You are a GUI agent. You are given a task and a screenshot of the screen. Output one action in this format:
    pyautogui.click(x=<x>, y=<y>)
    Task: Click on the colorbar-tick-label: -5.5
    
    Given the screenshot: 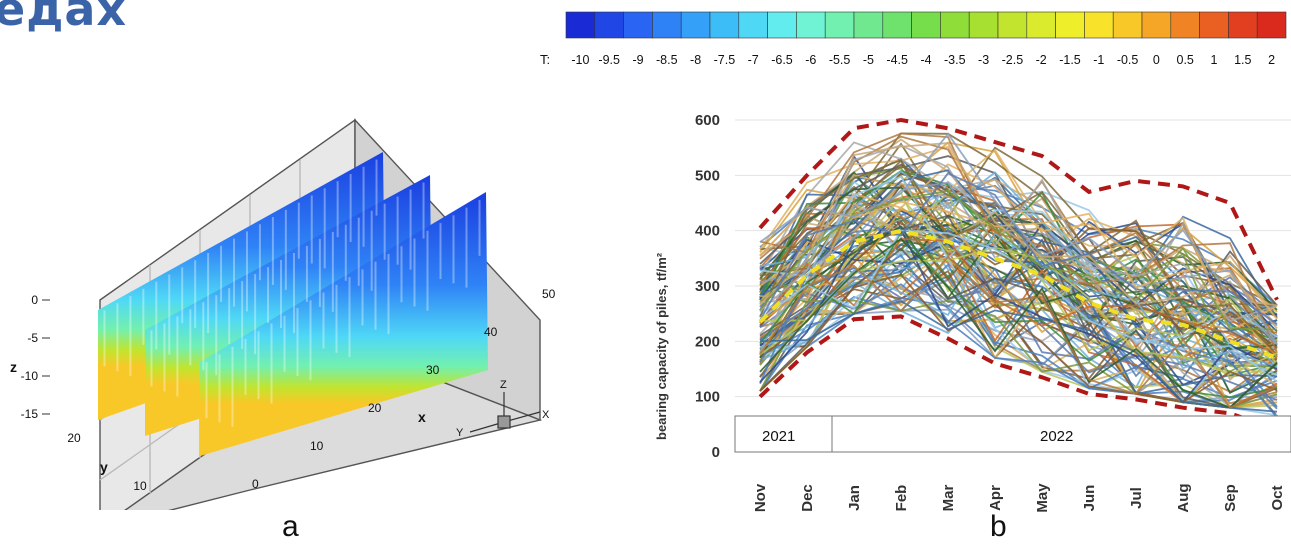 What is the action you would take?
    pyautogui.click(x=840, y=60)
    